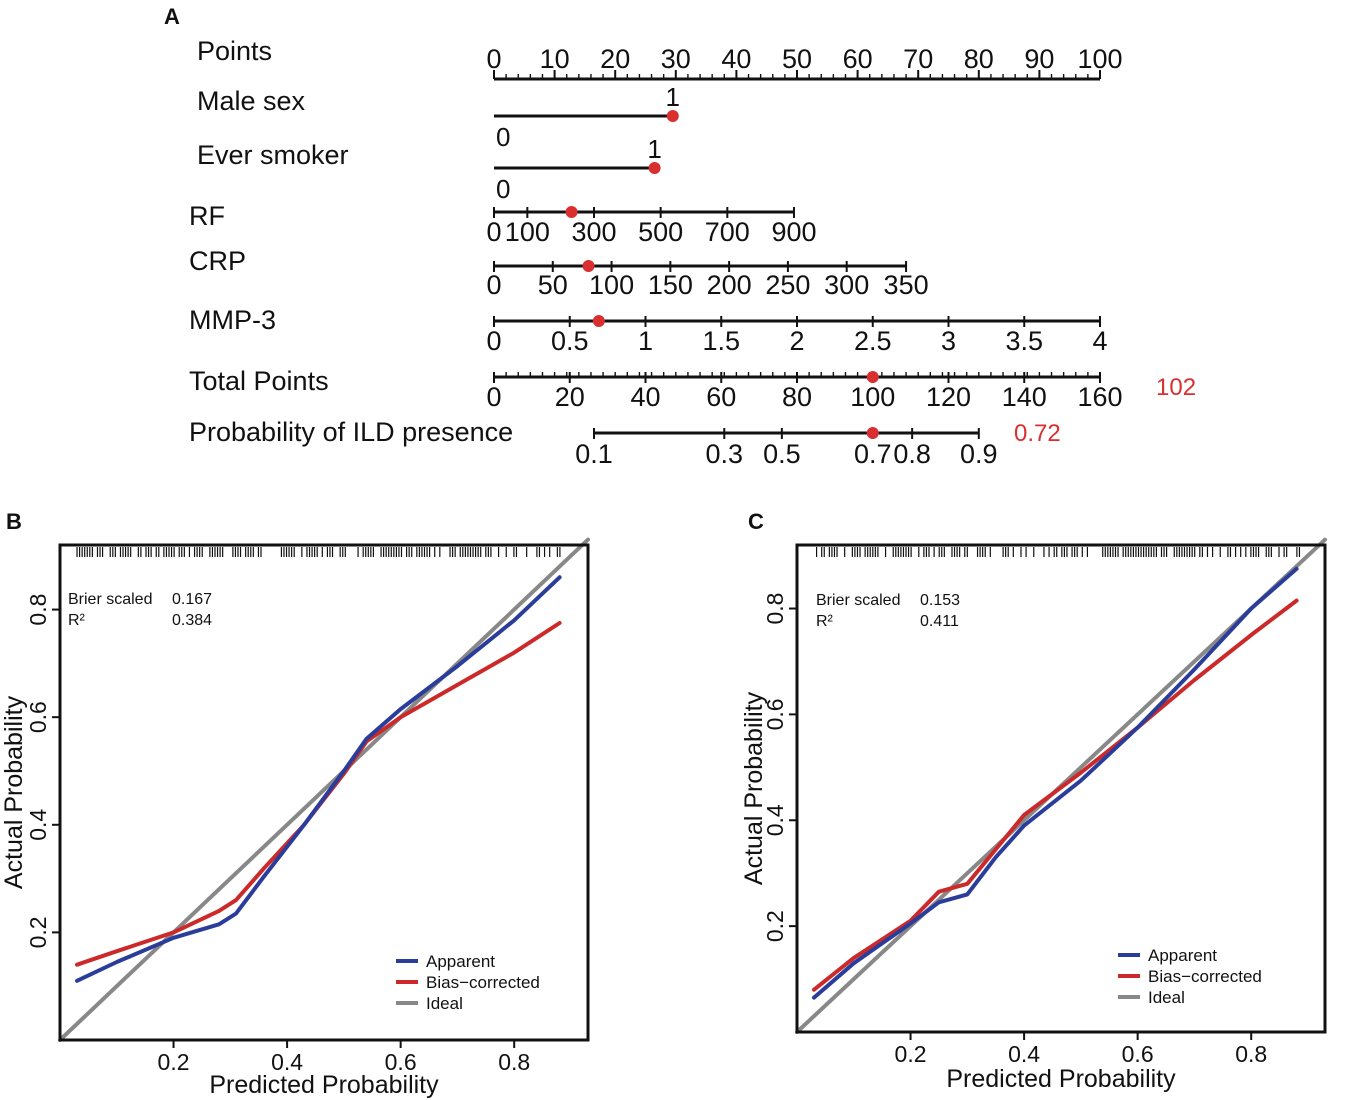 Image resolution: width=1347 pixels, height=1100 pixels. What do you see at coordinates (911, 1054) in the screenshot?
I see `x-tick-label: 0.2` at bounding box center [911, 1054].